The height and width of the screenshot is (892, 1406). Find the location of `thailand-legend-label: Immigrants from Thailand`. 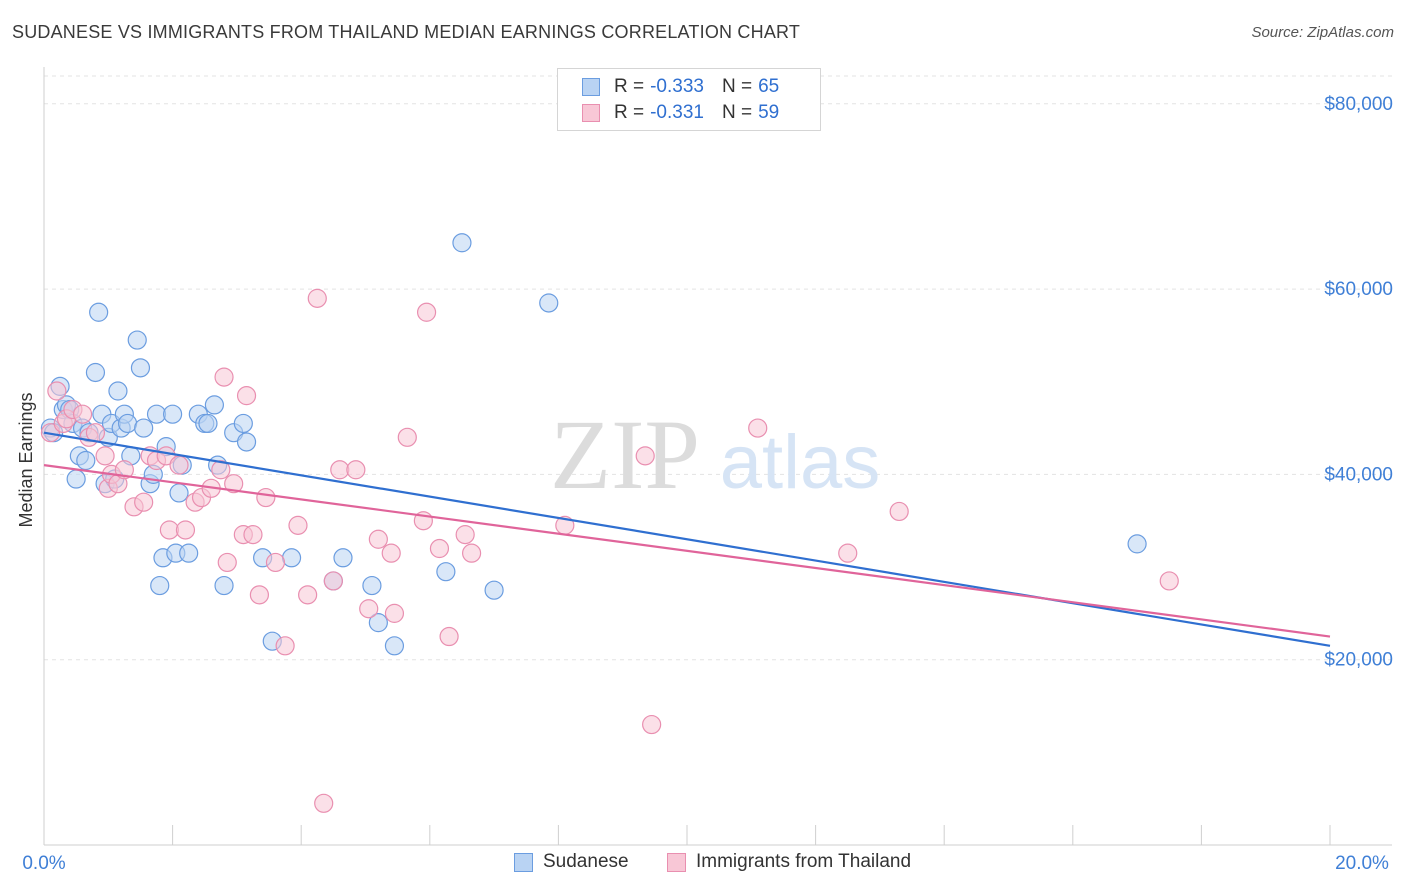

thailand-legend-label: Immigrants from Thailand is located at coordinates (804, 861).